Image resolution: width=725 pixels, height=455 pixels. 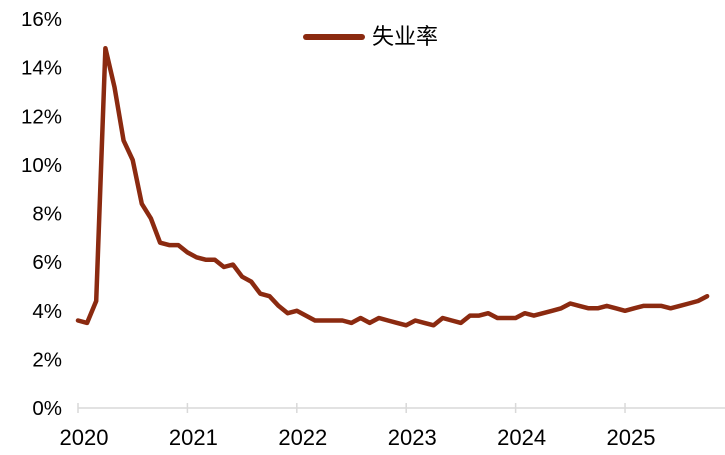 I want to click on x-axis-tick-label: 2025, so click(x=631, y=437).